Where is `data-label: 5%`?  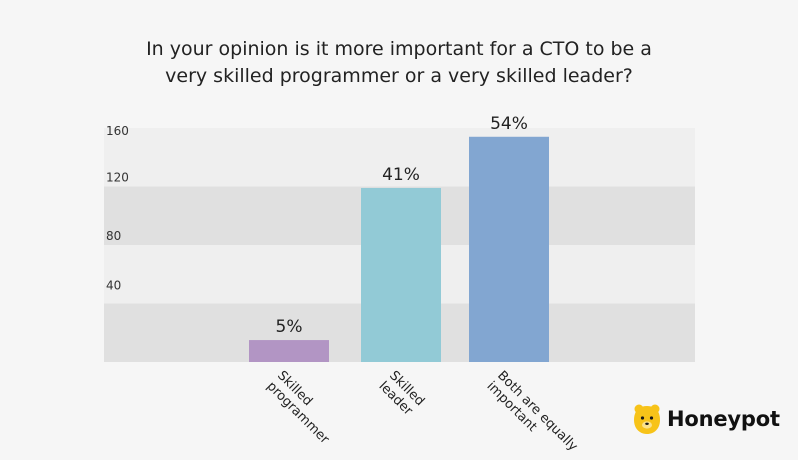
data-label: 5% is located at coordinates (289, 327).